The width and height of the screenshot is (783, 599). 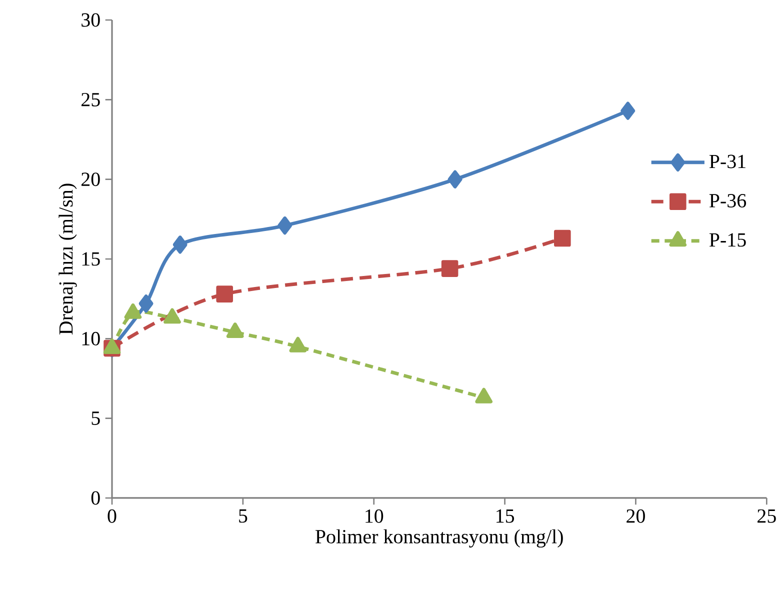 What do you see at coordinates (727, 201) in the screenshot?
I see `legend-label: P-36` at bounding box center [727, 201].